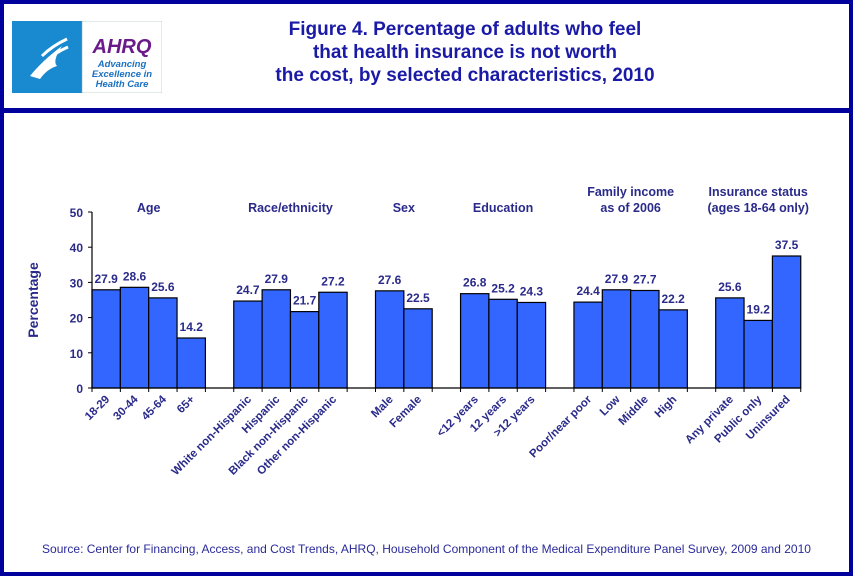  I want to click on data-label: 27.6, so click(390, 280).